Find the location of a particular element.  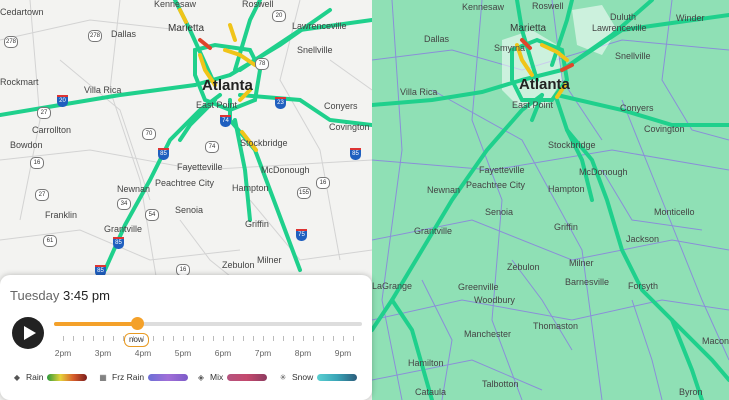

hour-label: 4pm is located at coordinates (143, 353).